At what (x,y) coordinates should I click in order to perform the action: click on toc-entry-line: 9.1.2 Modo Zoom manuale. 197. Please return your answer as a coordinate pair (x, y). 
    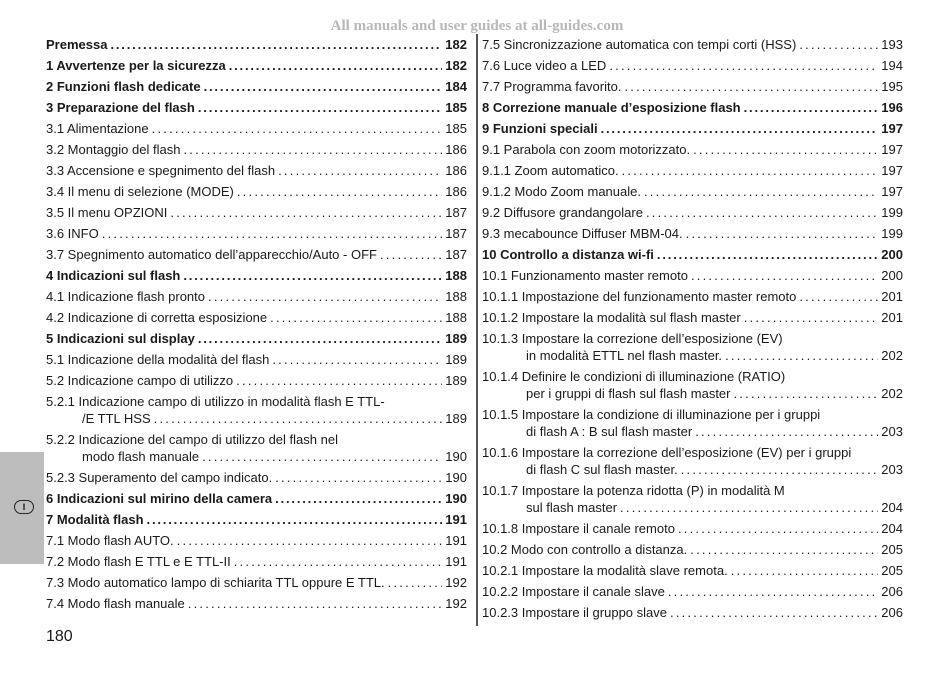
    Looking at the image, I should click on (692, 191).